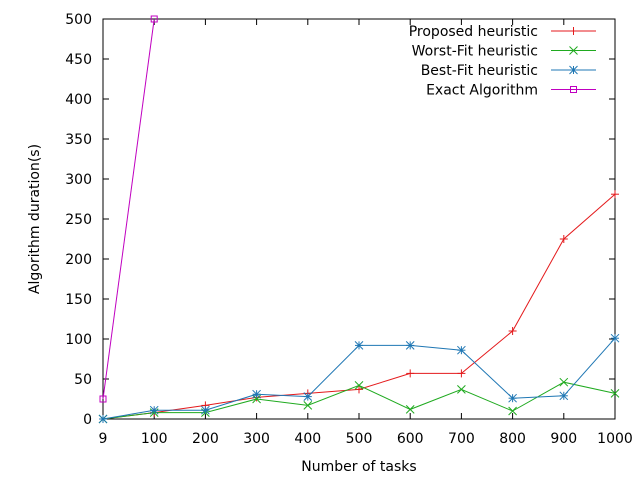 Image resolution: width=640 pixels, height=480 pixels. What do you see at coordinates (615, 439) in the screenshot?
I see `x-tick-label: 1000` at bounding box center [615, 439].